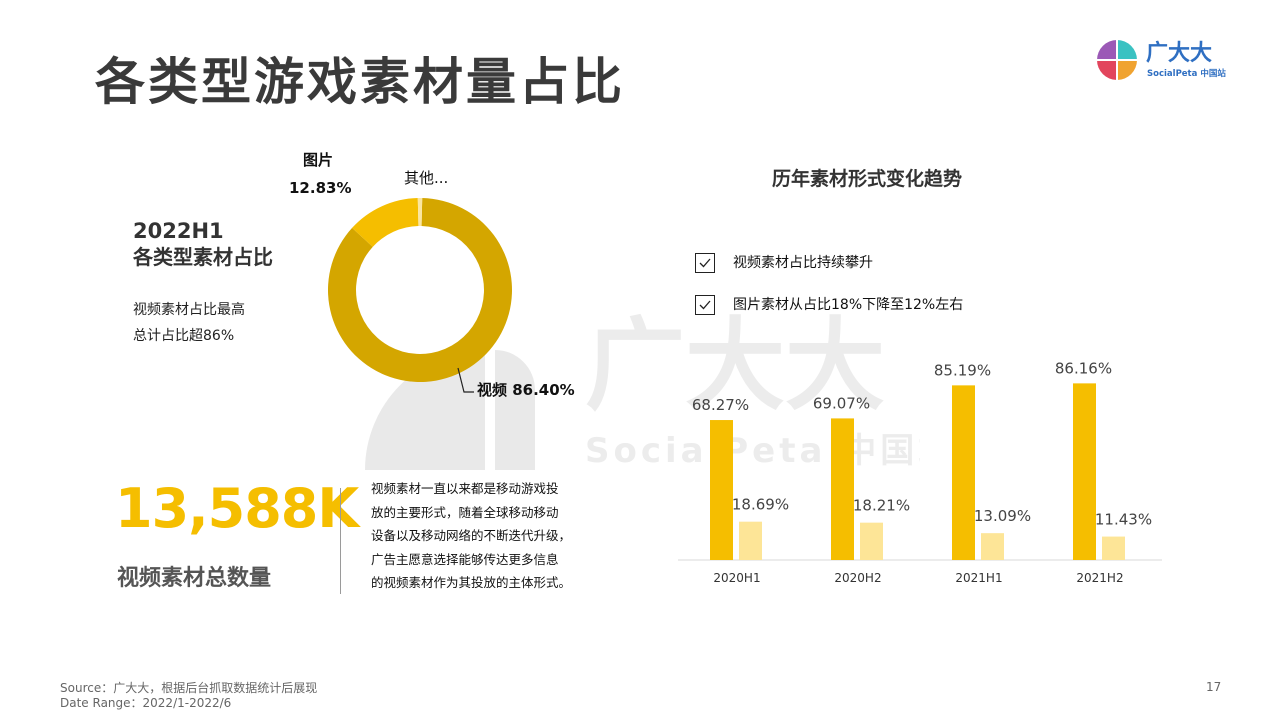 The height and width of the screenshot is (720, 1280). I want to click on watermark: 广大大 SocialPeta 中国站, so click(642, 389).